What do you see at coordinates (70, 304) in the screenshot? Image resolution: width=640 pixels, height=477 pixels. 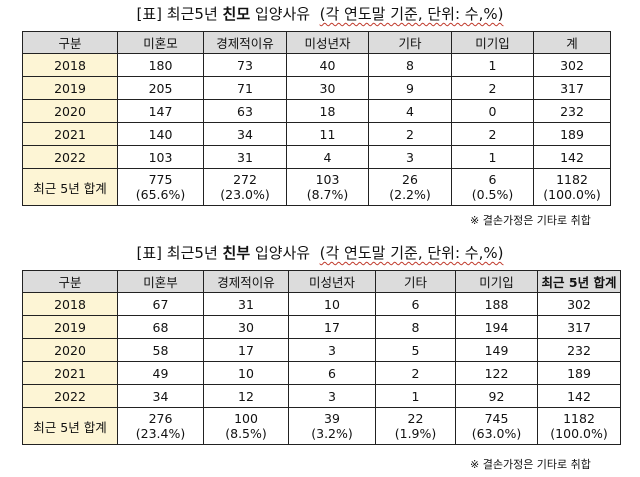 I see `row-label: 2018` at bounding box center [70, 304].